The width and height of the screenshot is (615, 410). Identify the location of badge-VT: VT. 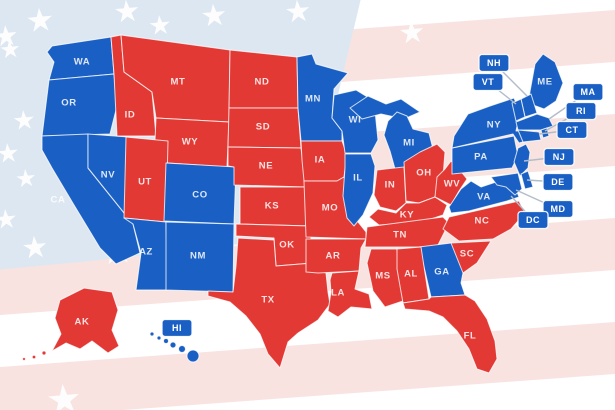
(488, 82).